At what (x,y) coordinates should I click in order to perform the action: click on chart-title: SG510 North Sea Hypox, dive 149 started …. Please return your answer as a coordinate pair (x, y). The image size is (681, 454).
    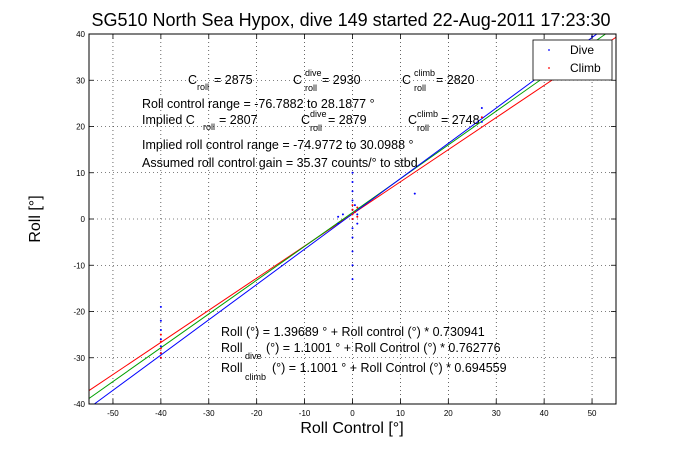
    Looking at the image, I should click on (350, 20).